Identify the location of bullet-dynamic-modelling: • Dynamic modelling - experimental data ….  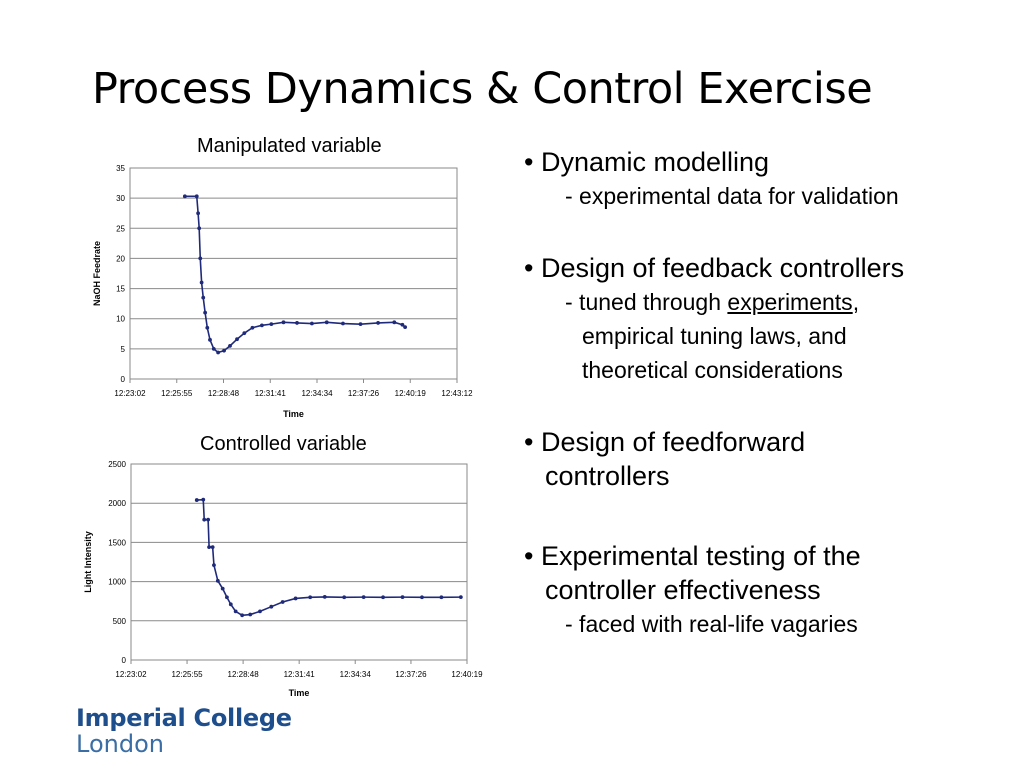
(771, 179).